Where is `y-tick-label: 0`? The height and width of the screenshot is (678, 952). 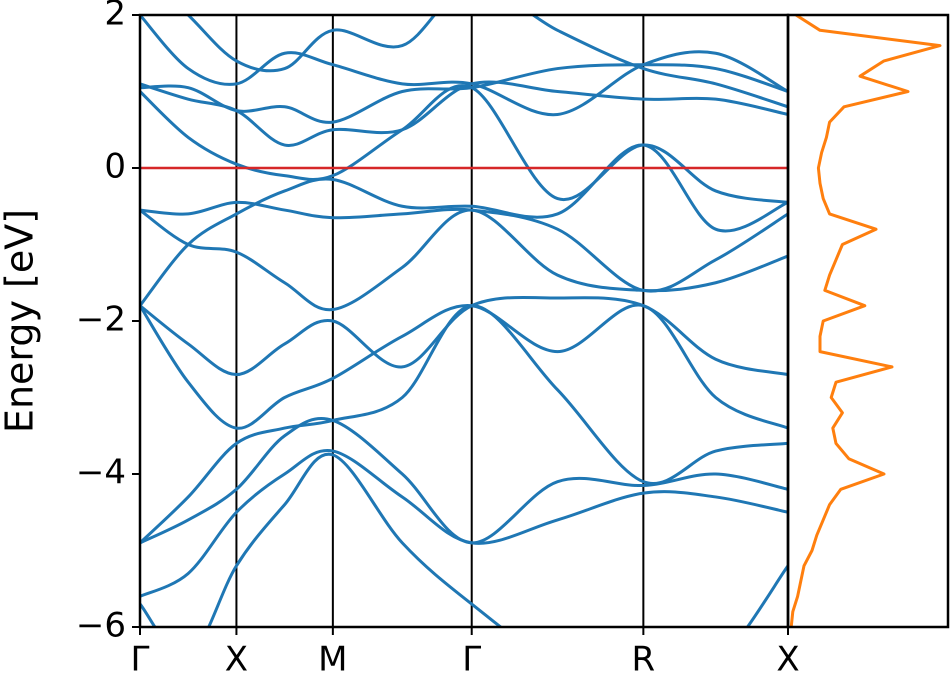 y-tick-label: 0 is located at coordinates (115, 167).